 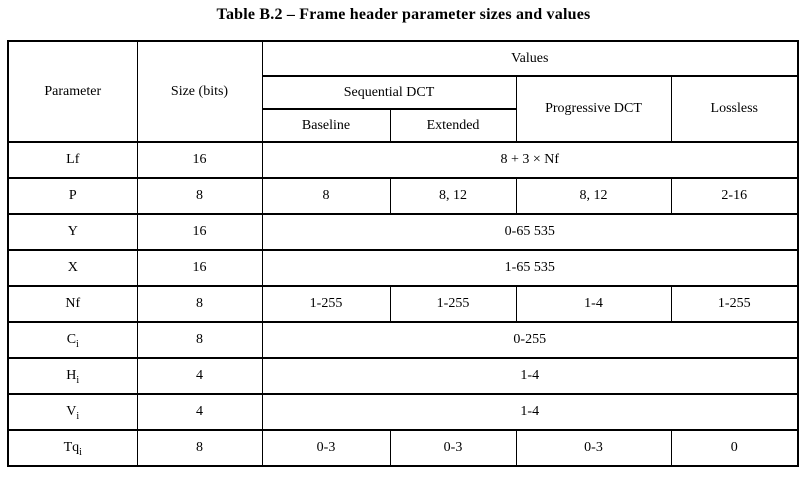 I want to click on parameter-label: C, so click(x=71, y=339).